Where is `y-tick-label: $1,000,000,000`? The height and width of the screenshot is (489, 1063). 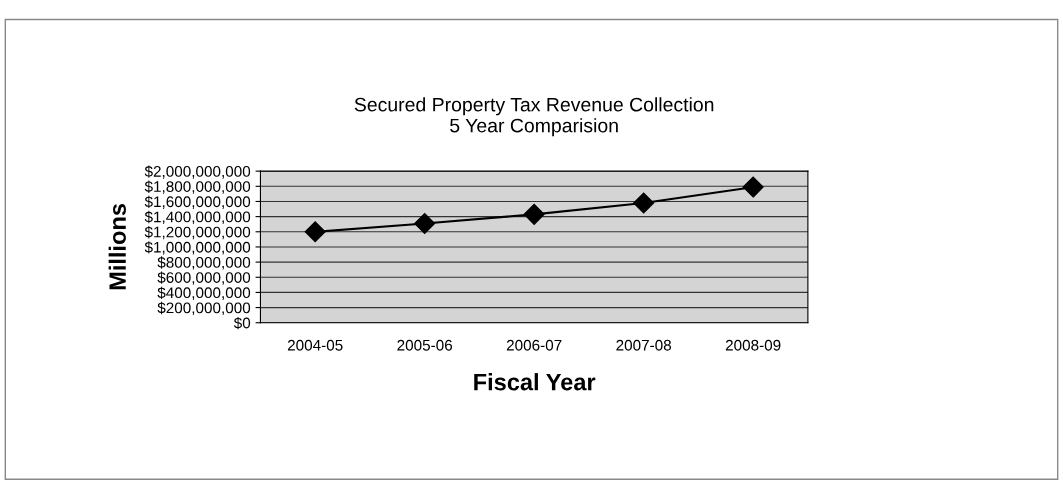 y-tick-label: $1,000,000,000 is located at coordinates (197, 248).